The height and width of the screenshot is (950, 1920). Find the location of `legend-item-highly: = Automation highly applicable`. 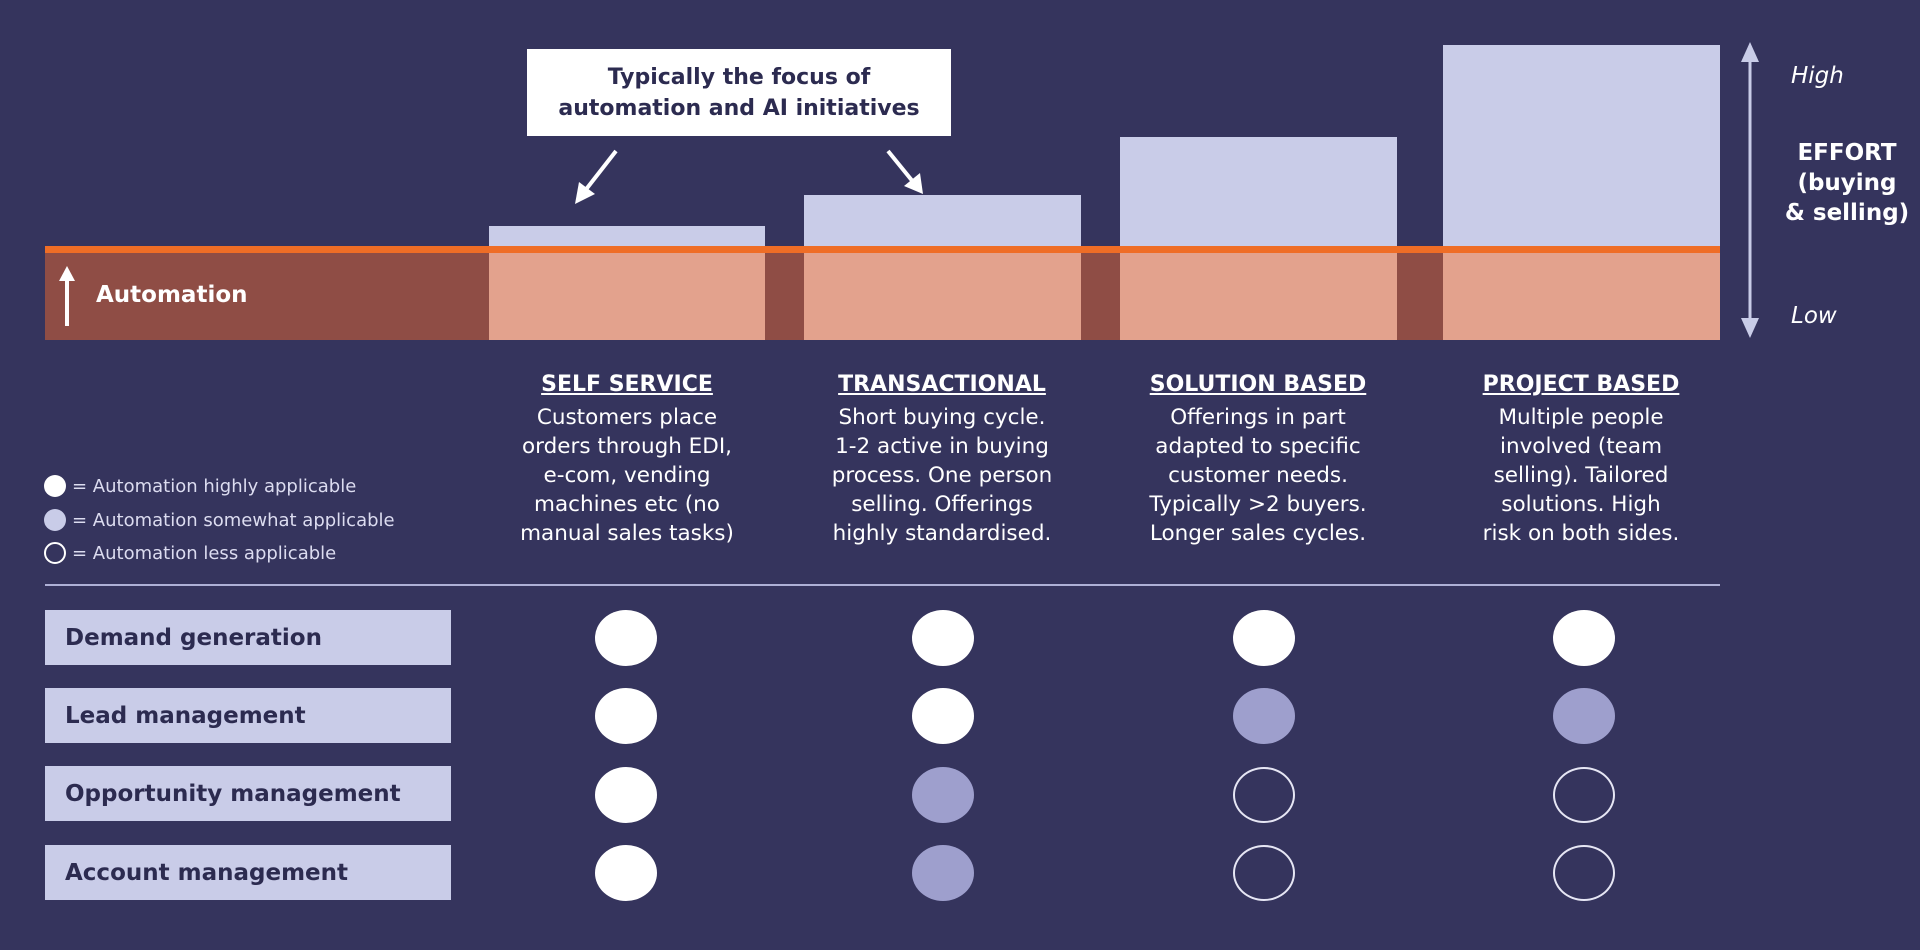

legend-item-highly: = Automation highly applicable is located at coordinates (200, 486).